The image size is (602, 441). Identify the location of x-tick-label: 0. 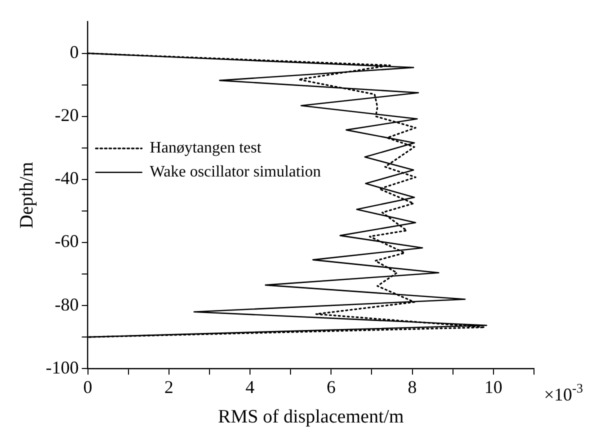
(87, 387).